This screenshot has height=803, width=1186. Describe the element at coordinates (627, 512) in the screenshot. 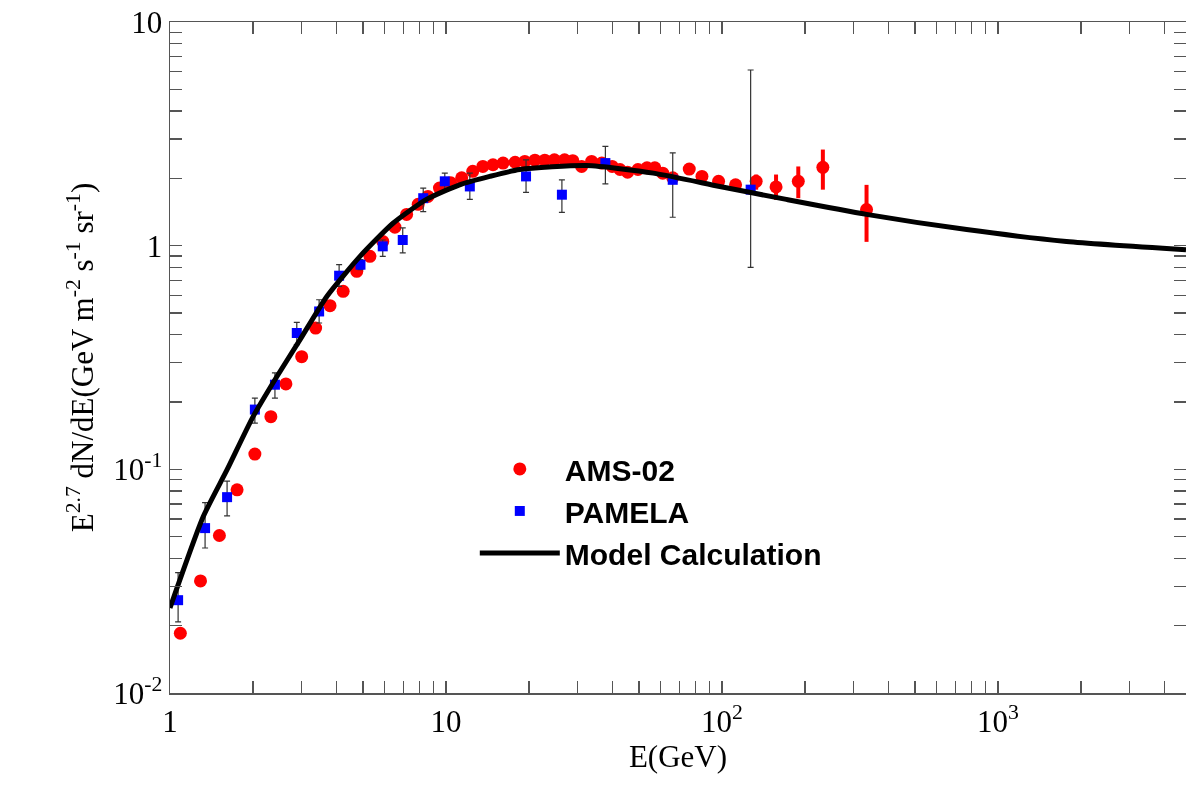

I see `legend-label: PAMELA` at that location.